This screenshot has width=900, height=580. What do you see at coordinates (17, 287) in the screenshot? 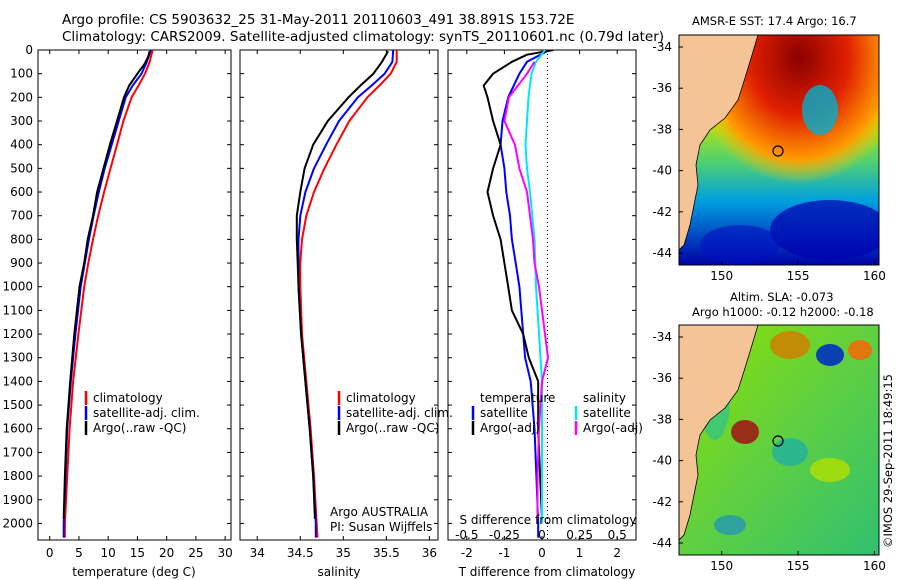
I see `y-tick-label: 1000` at bounding box center [17, 287].